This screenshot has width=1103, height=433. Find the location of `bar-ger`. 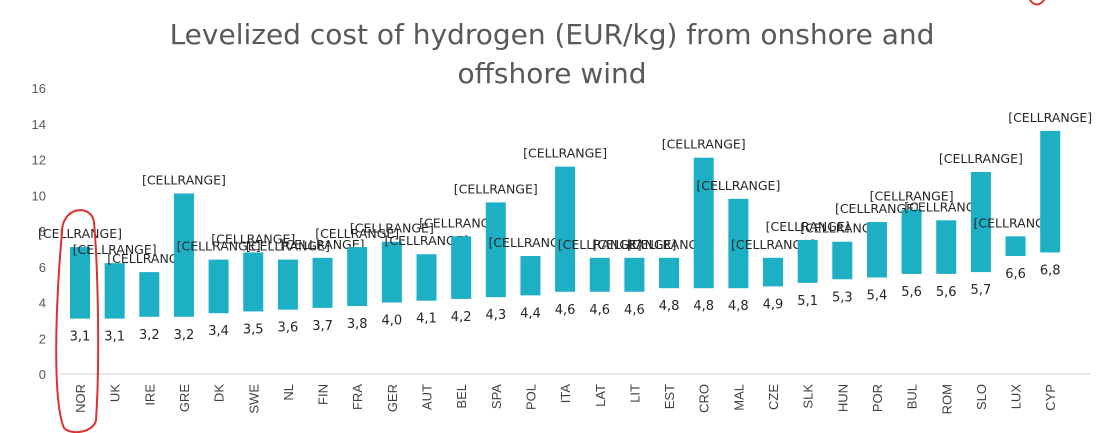

bar-ger is located at coordinates (391, 272).